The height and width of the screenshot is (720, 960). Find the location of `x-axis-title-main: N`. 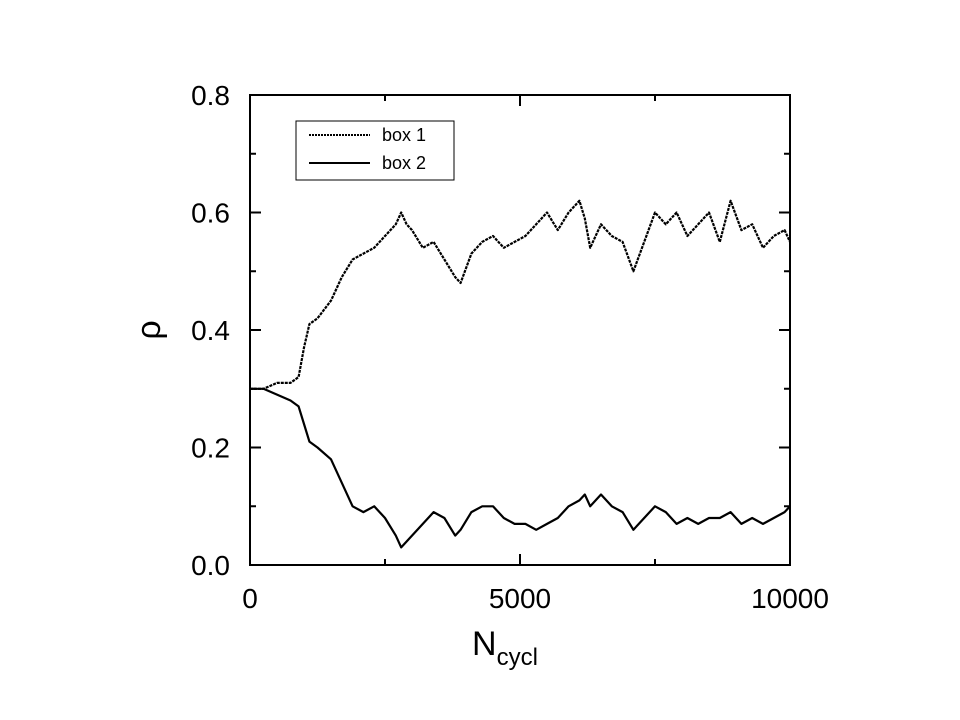

x-axis-title-main: N is located at coordinates (484, 644).